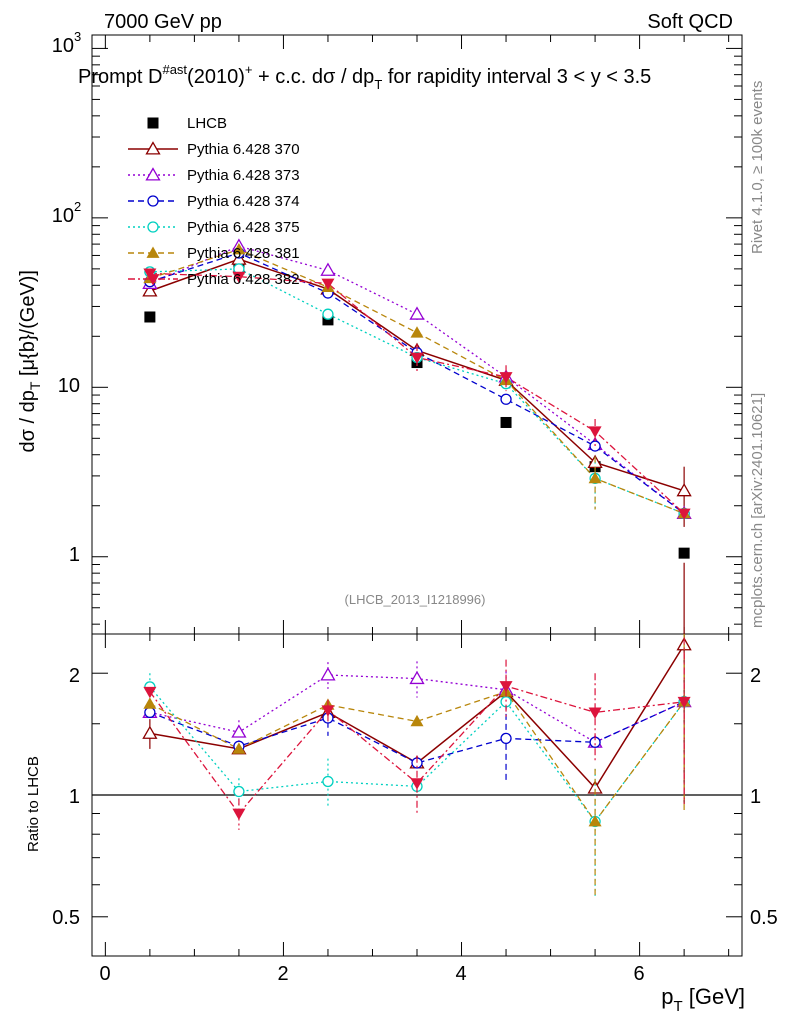 This screenshot has height=1024, width=786. What do you see at coordinates (243, 227) in the screenshot?
I see `legend-label-375: Pythia 6.428 375` at bounding box center [243, 227].